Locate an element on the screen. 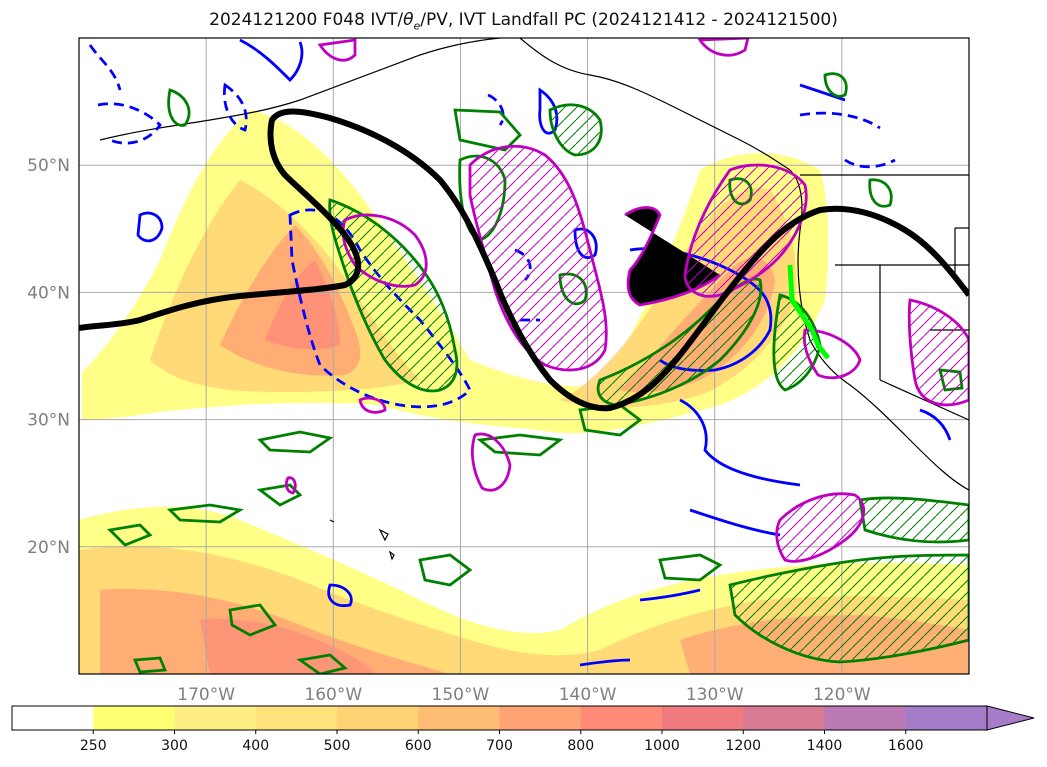 Image resolution: width=1047 pixels, height=767 pixels. title-subscript: e is located at coordinates (417, 26).